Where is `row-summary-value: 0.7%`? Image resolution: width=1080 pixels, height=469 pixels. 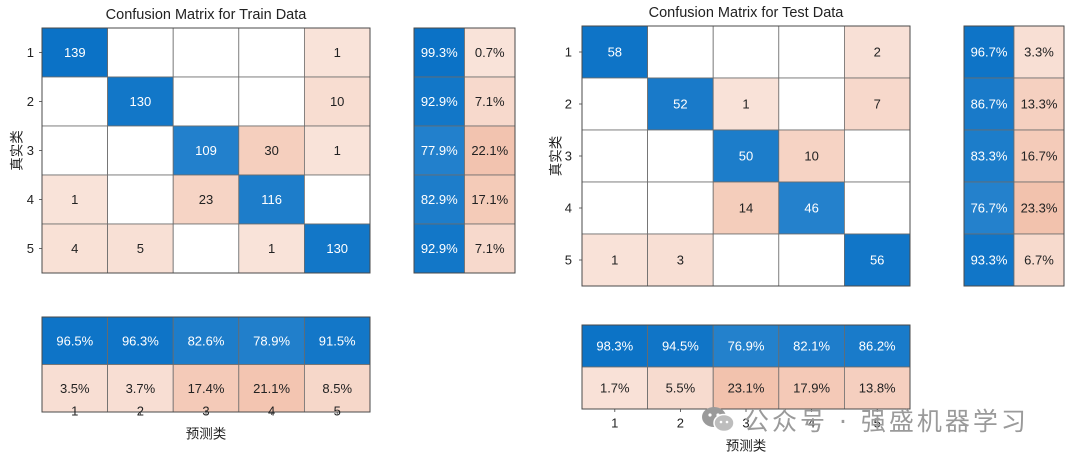
row-summary-value: 0.7% is located at coordinates (490, 52).